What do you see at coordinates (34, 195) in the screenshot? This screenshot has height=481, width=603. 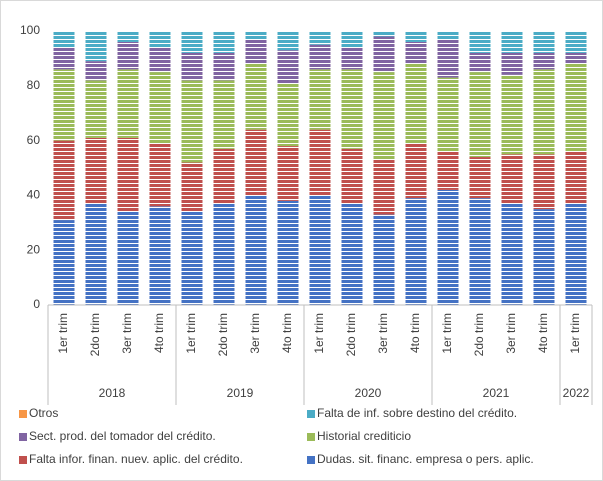 I see `y-tick-label: 40` at bounding box center [34, 195].